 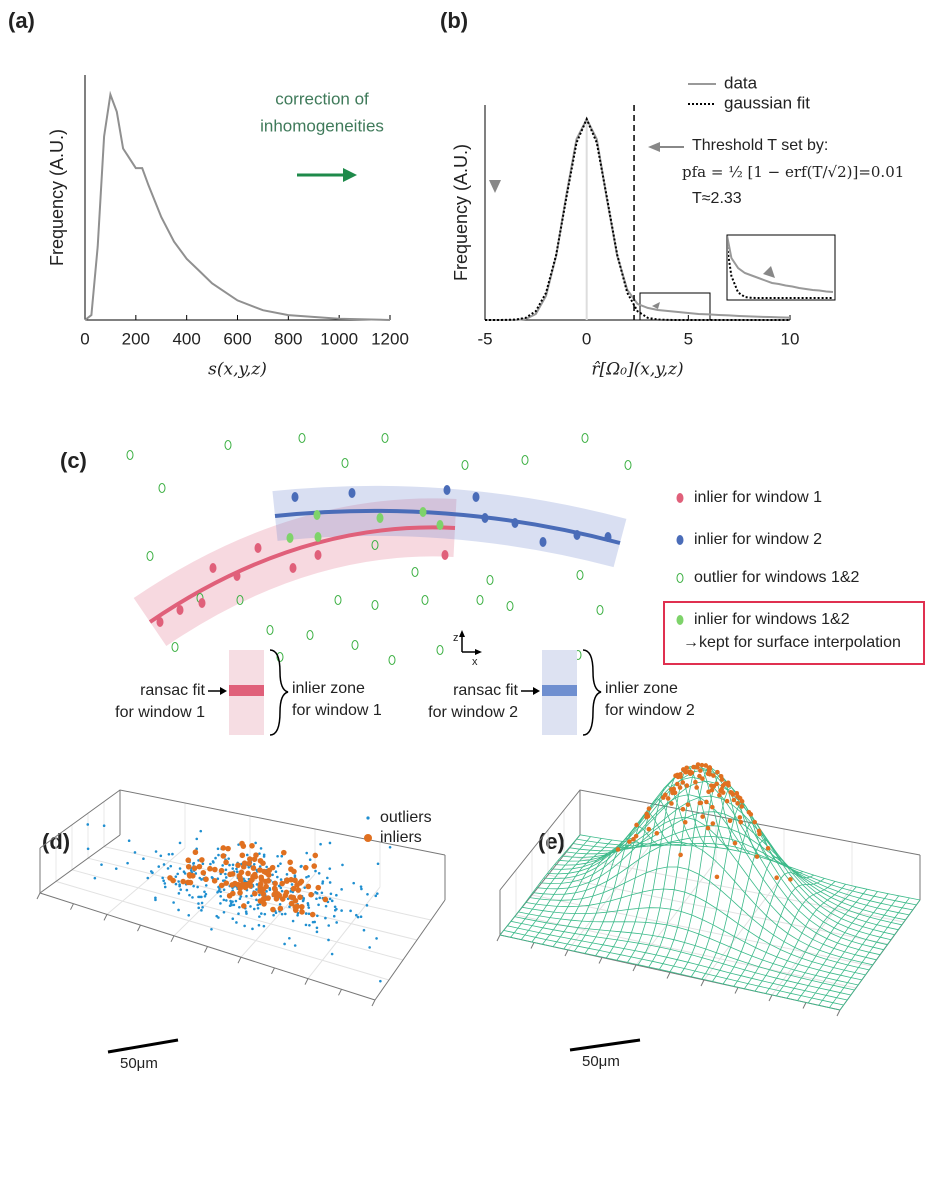 What do you see at coordinates (592, 692) in the screenshot?
I see `brace` at bounding box center [592, 692].